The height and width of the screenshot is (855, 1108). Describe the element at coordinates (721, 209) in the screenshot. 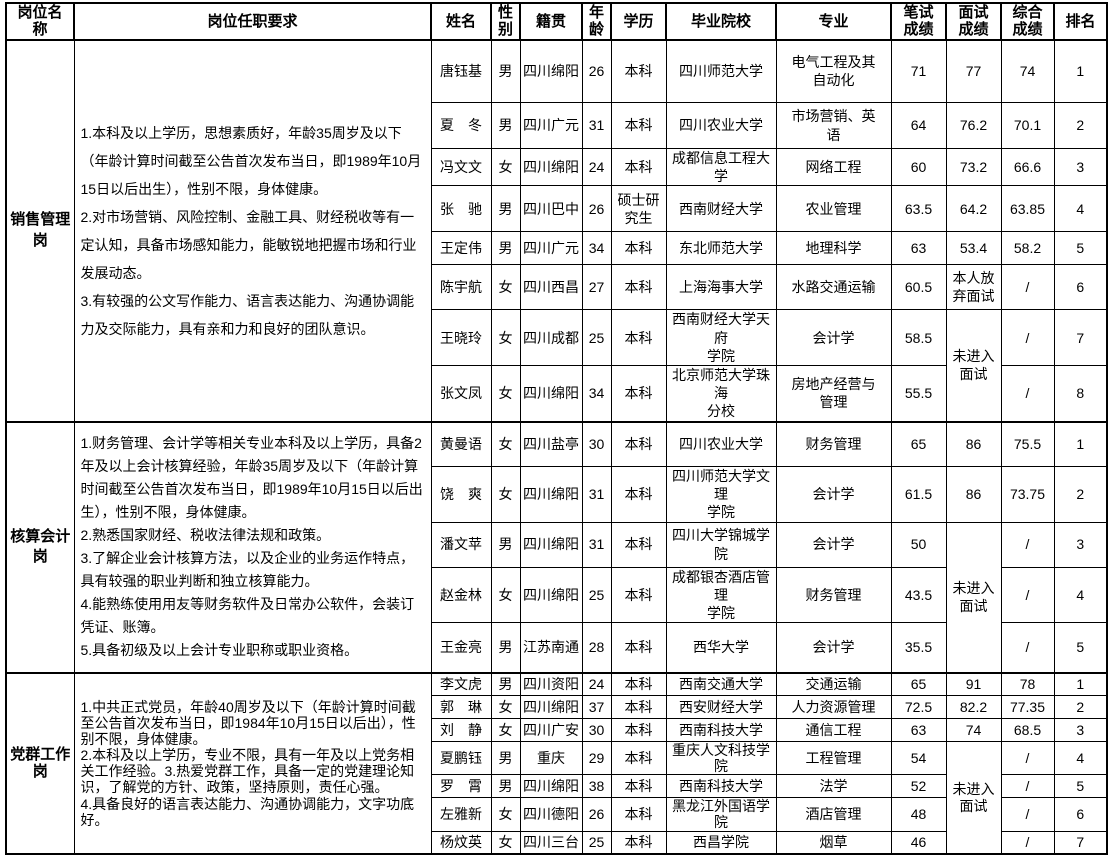

I see `cell-school: 西南财经大学` at that location.